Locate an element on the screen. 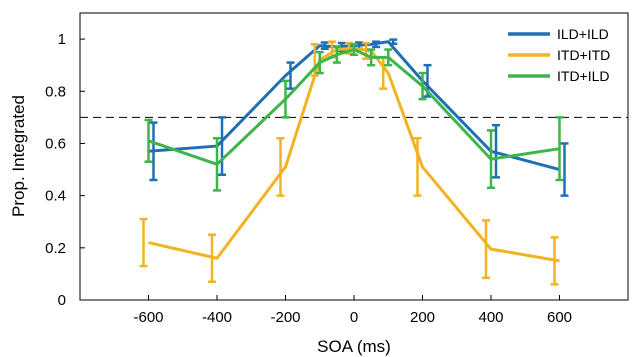  x-tick-label: -200 is located at coordinates (285, 317).